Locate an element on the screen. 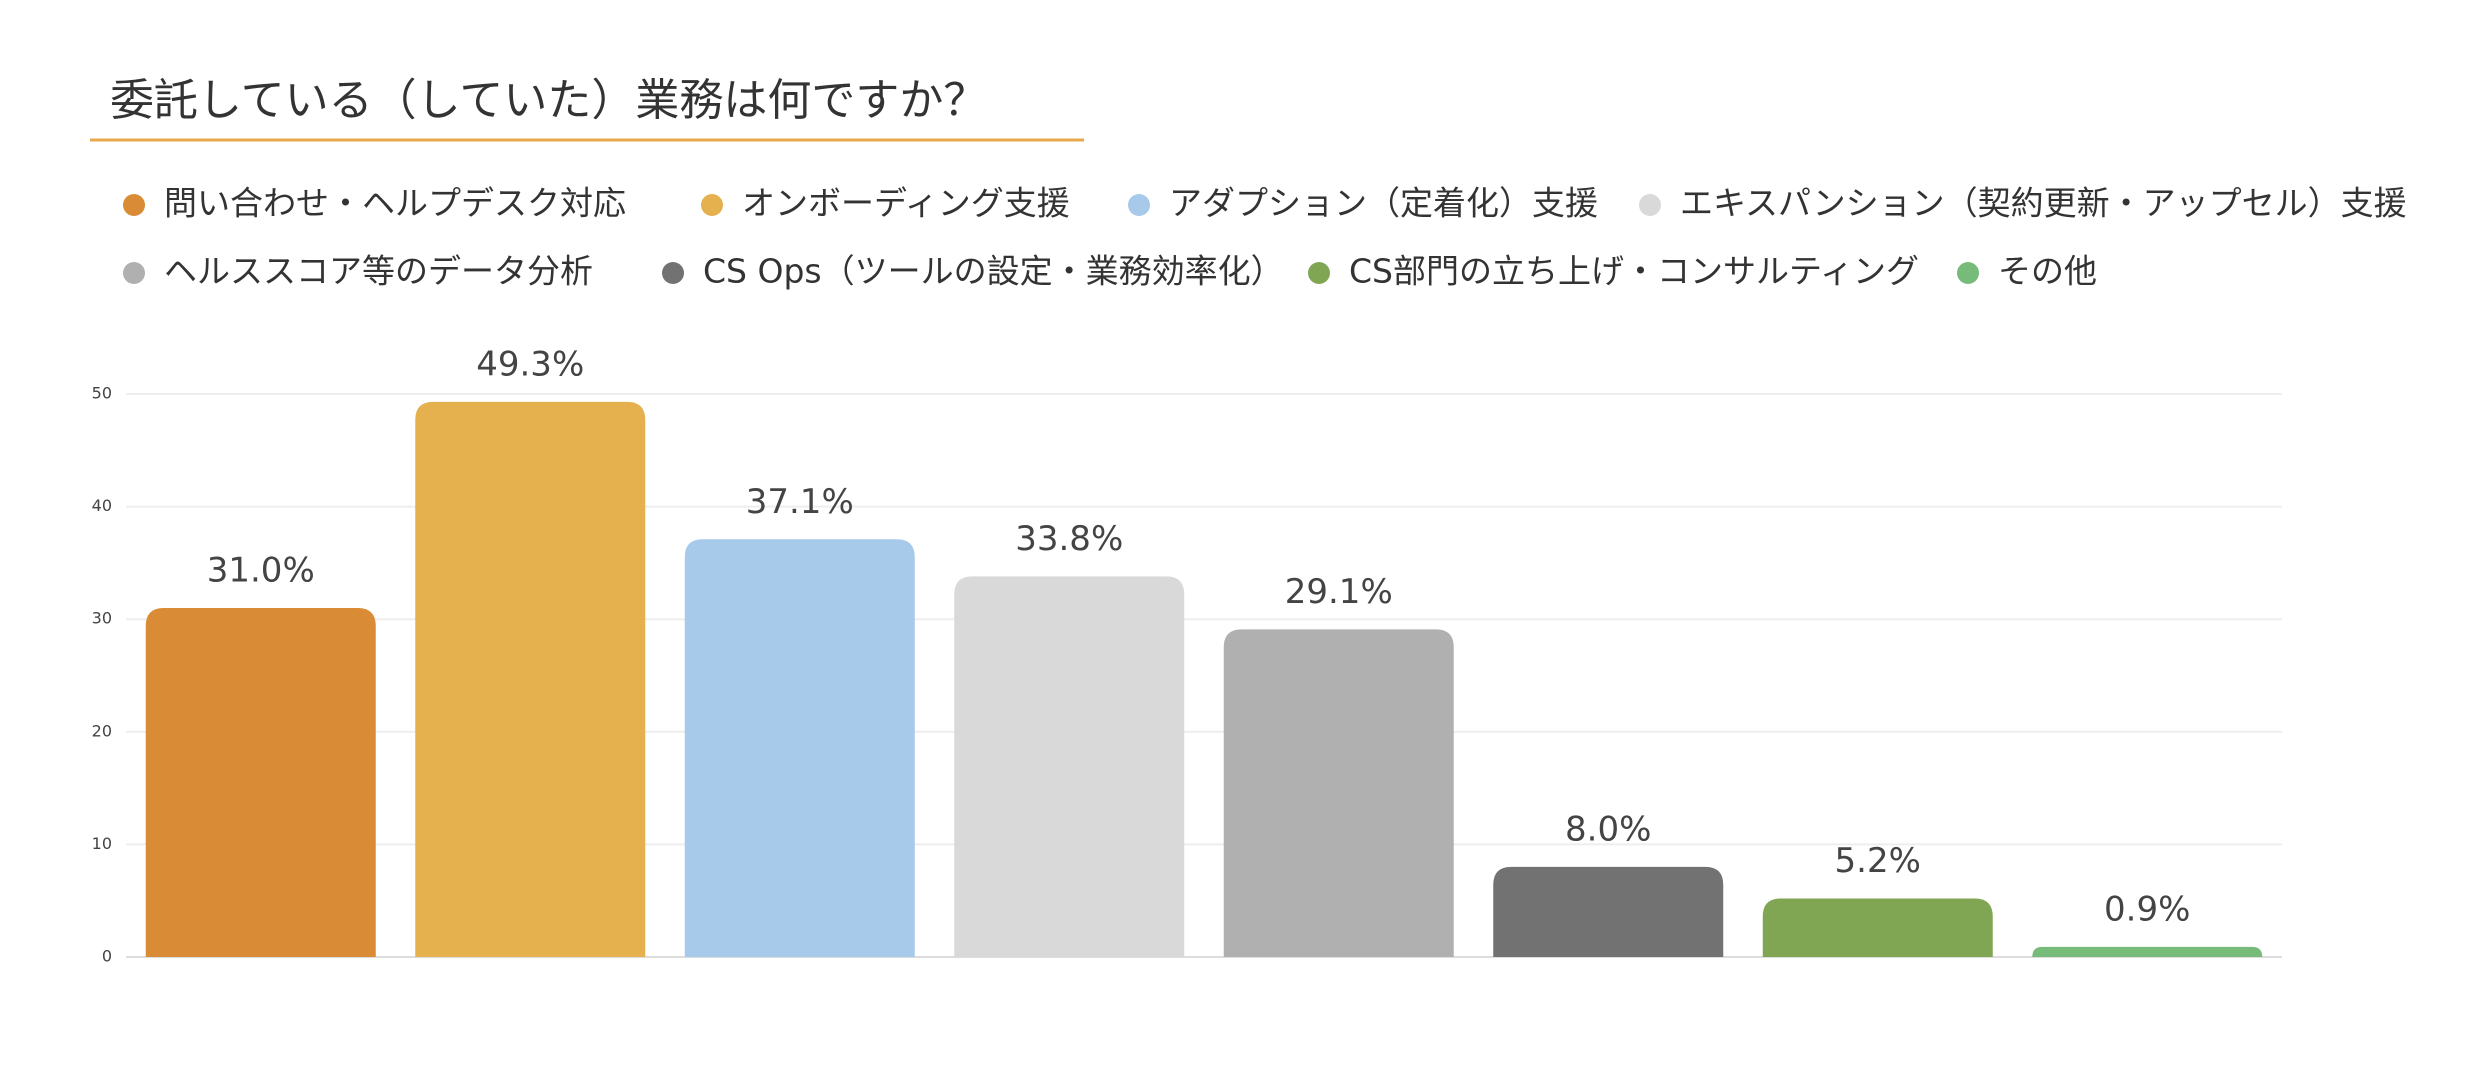  value-label: 33.8% is located at coordinates (1069, 539).